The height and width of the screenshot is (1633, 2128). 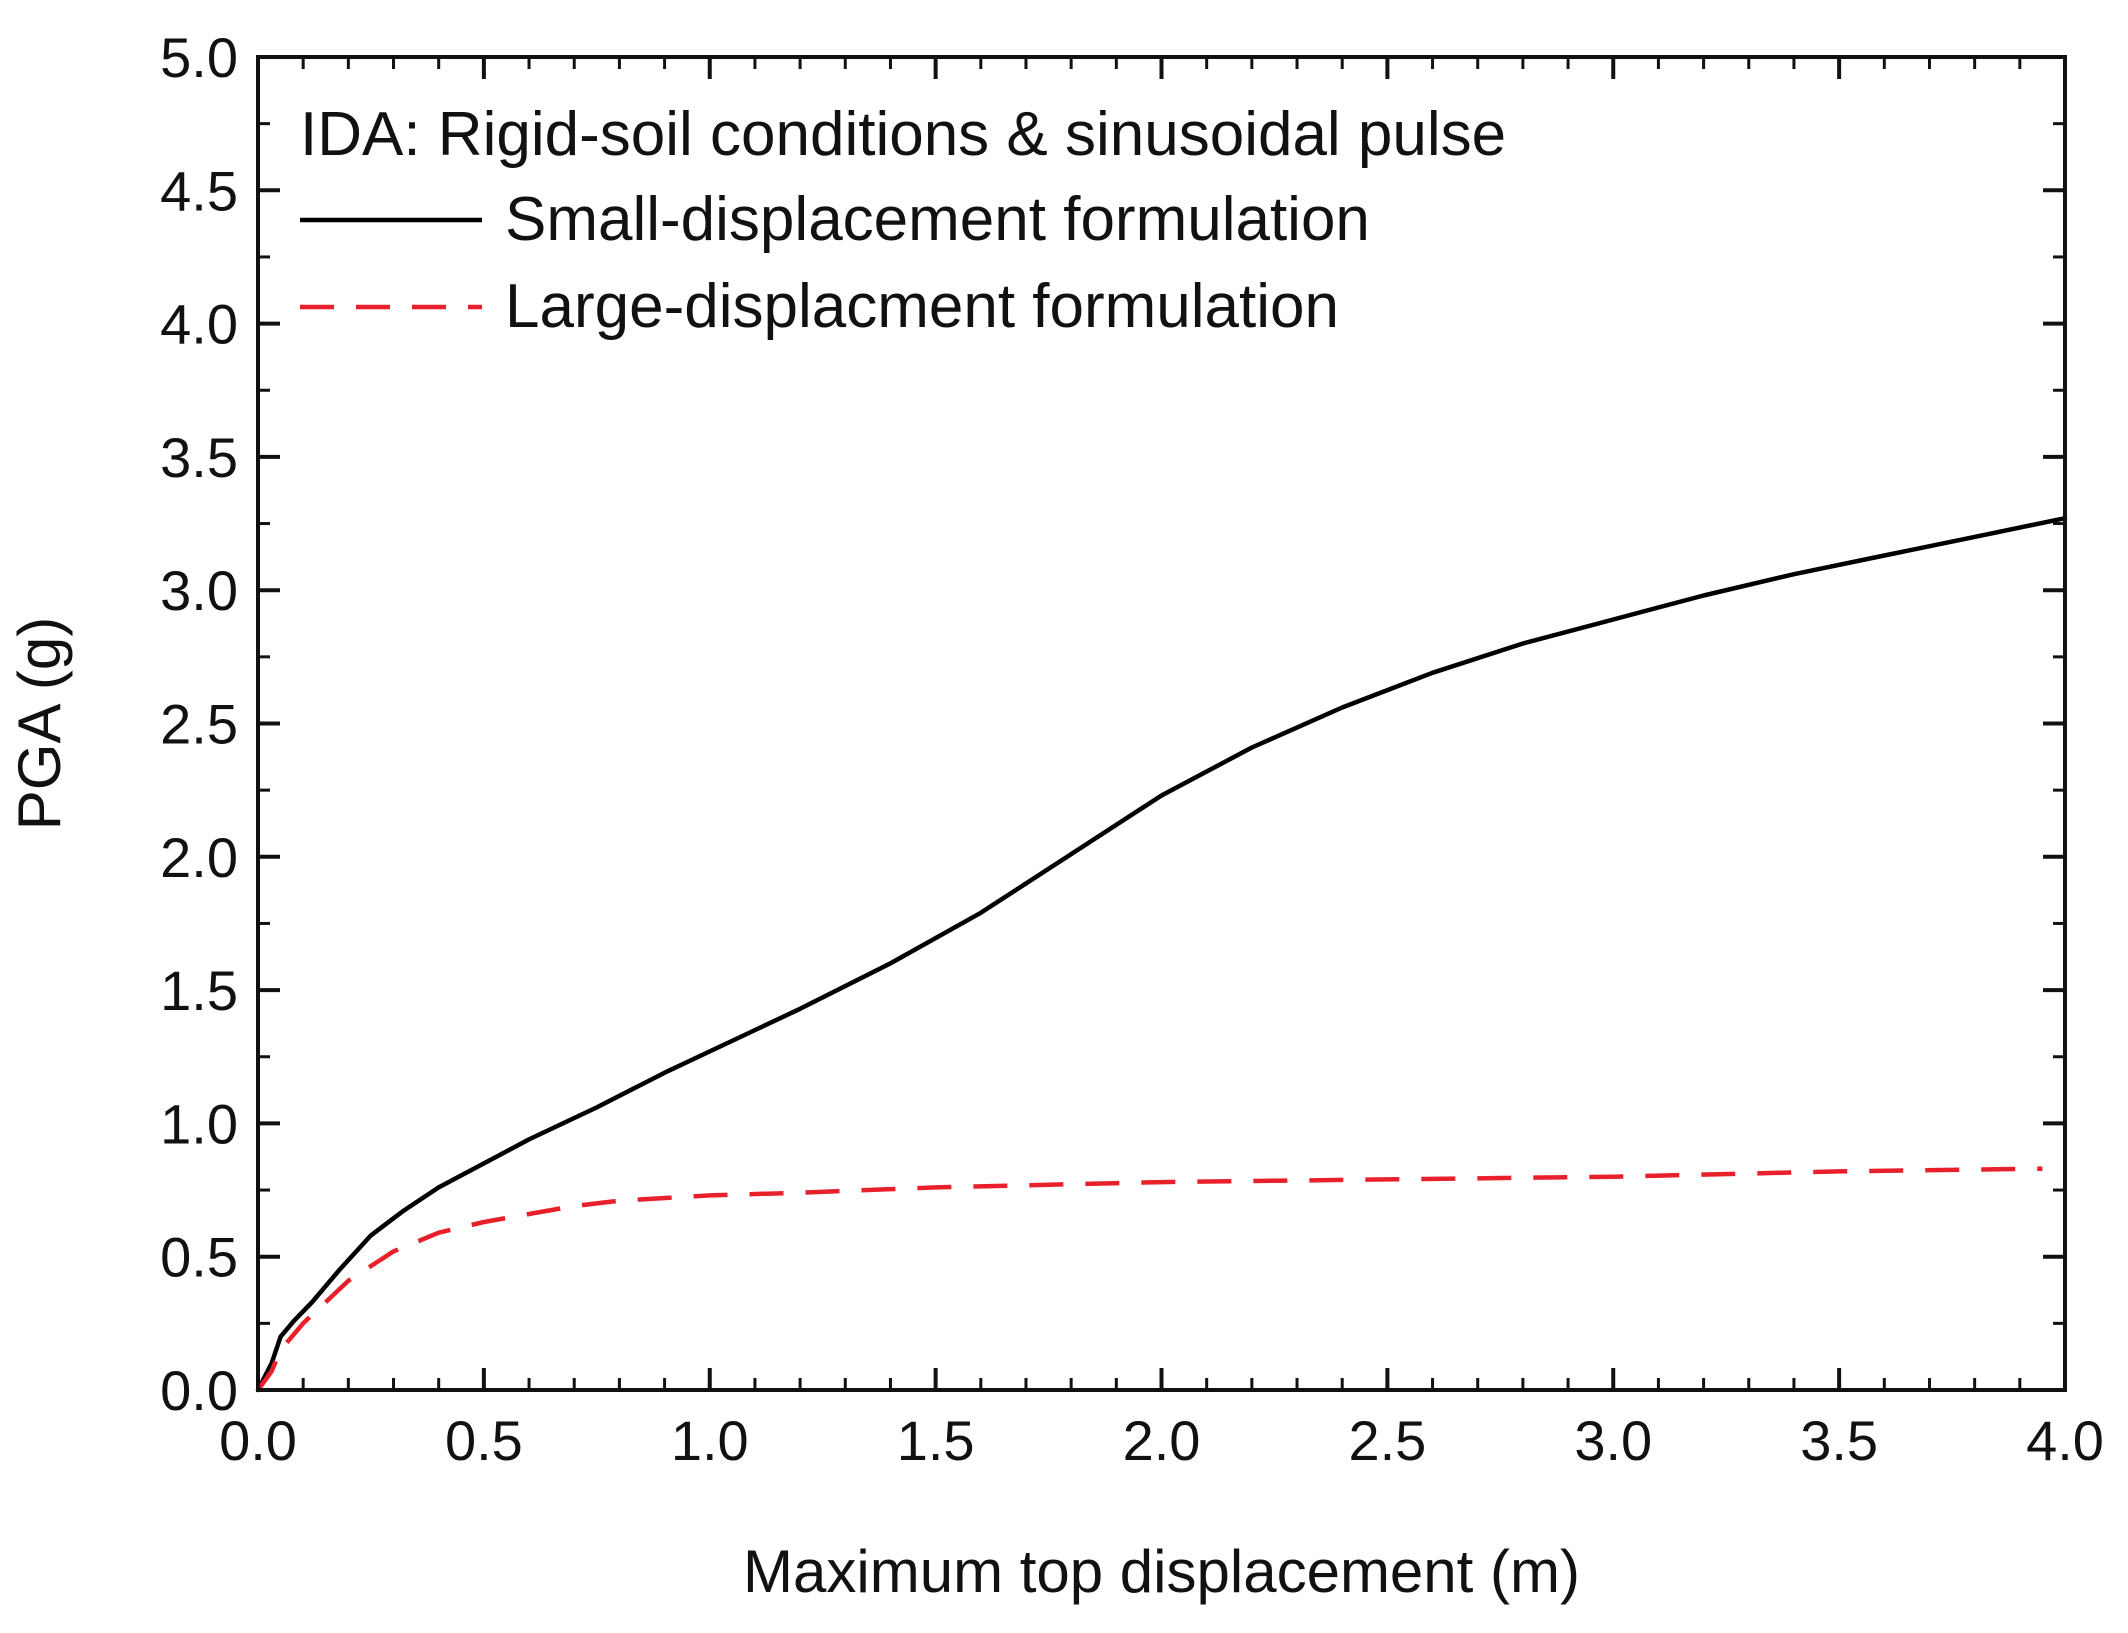 What do you see at coordinates (199, 590) in the screenshot?
I see `y-tick-label-3-0: 3.0` at bounding box center [199, 590].